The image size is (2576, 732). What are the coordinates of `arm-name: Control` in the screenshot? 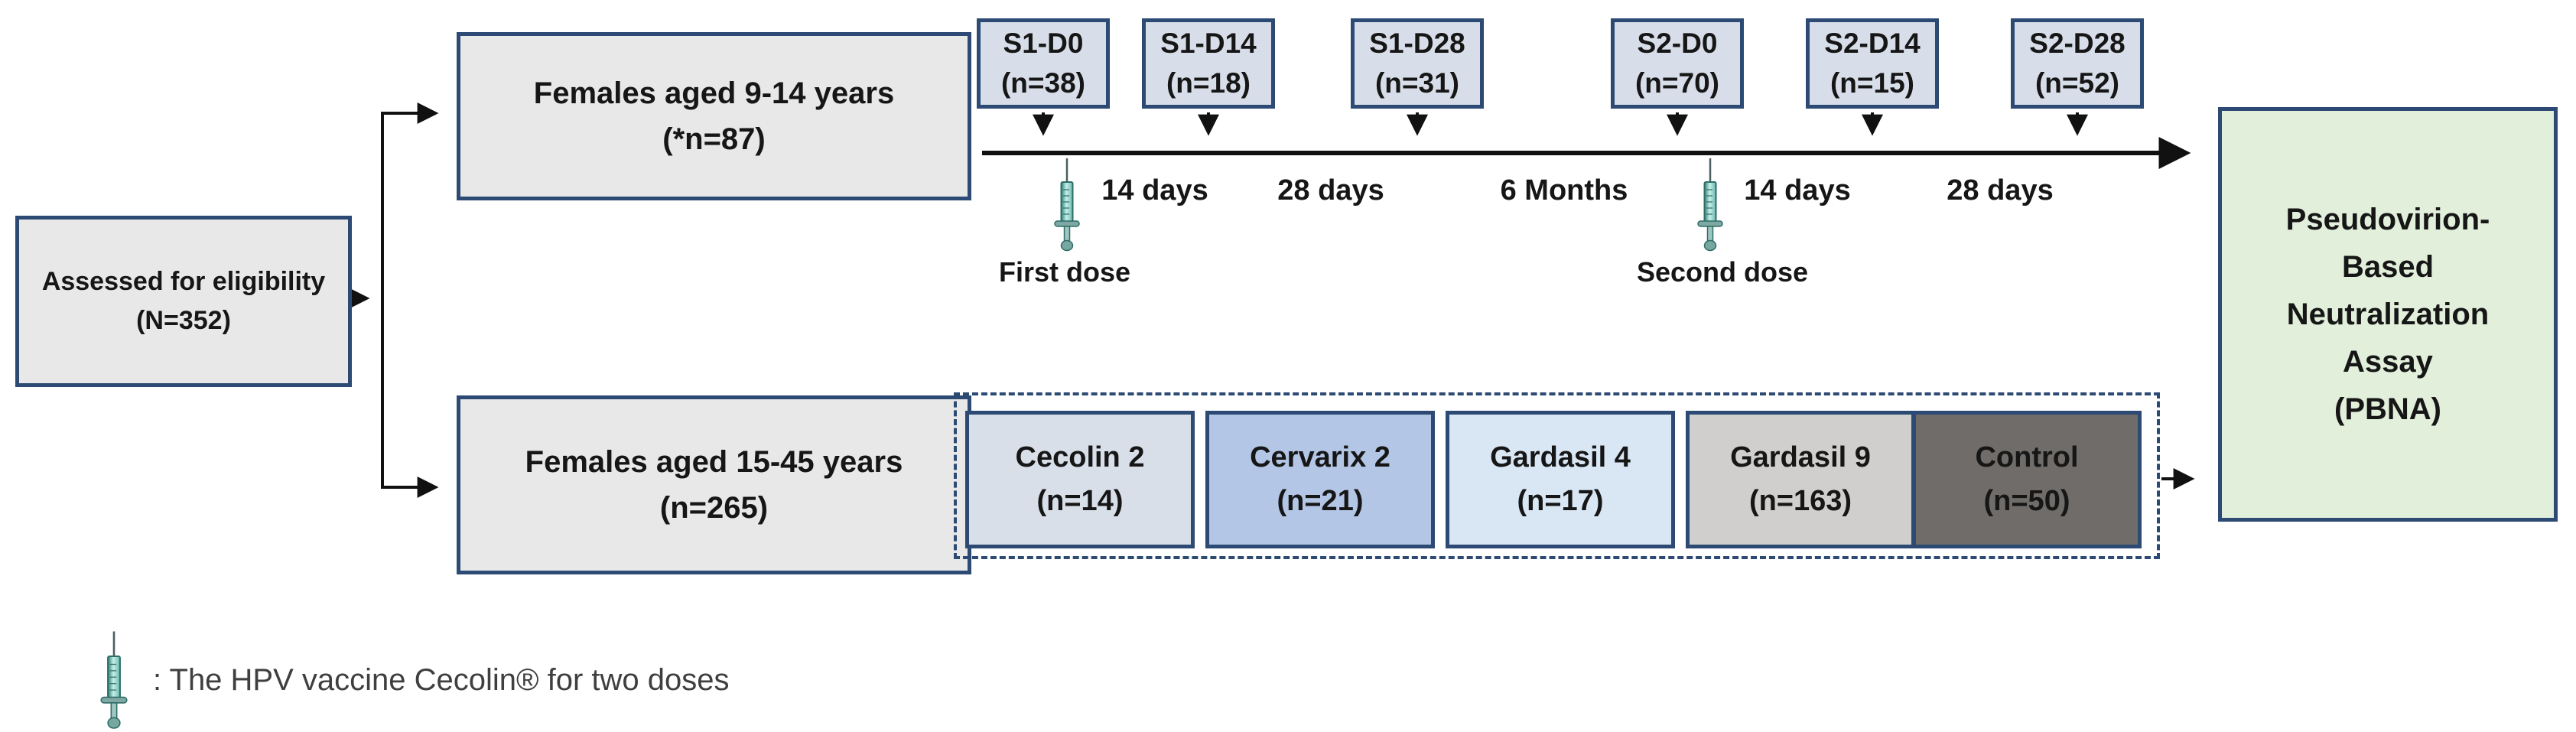 It's located at (2027, 457).